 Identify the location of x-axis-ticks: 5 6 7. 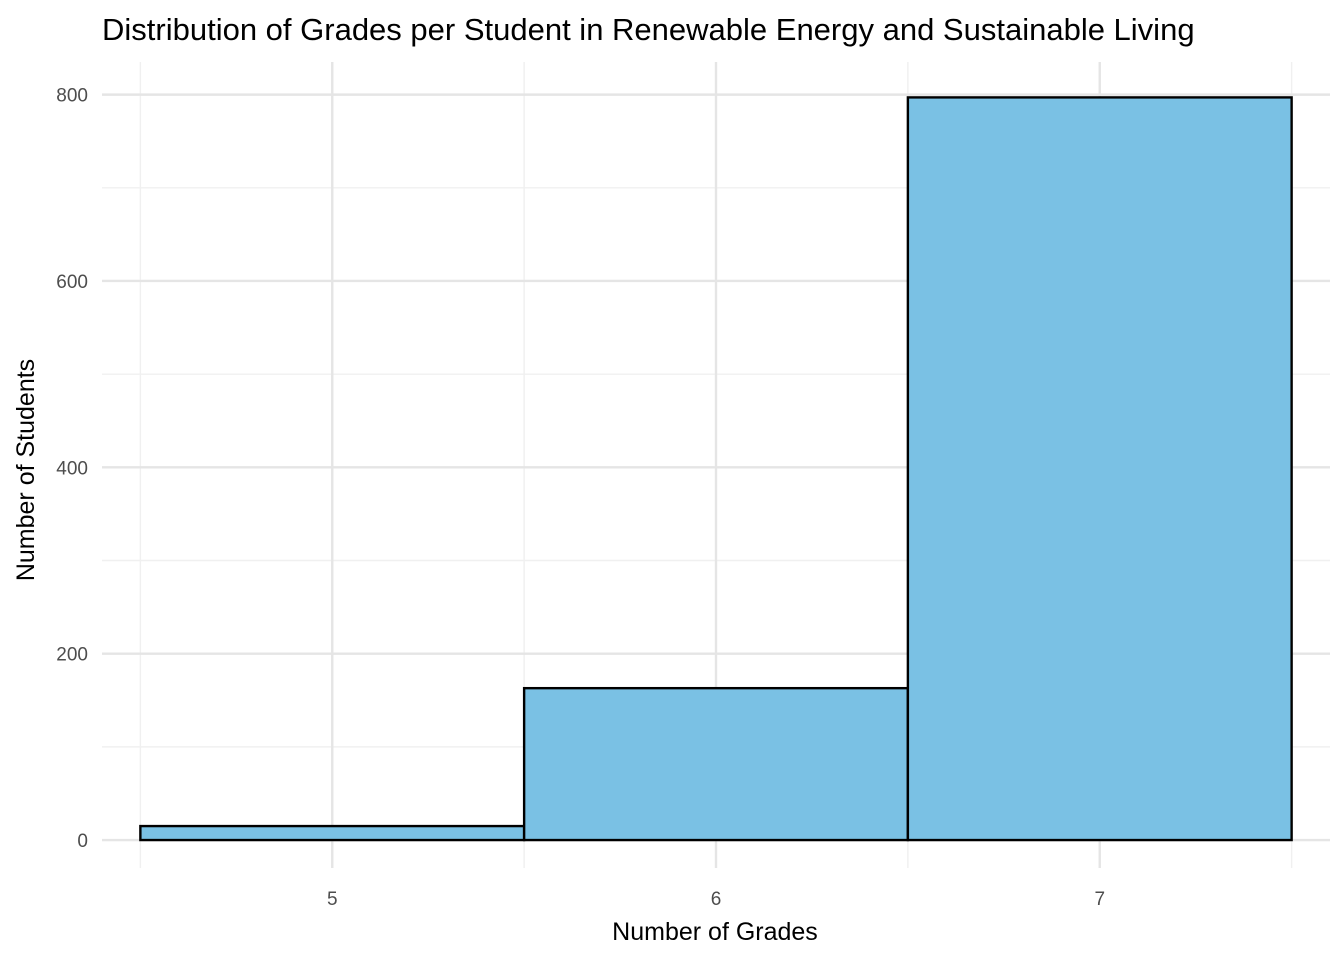
(716, 899).